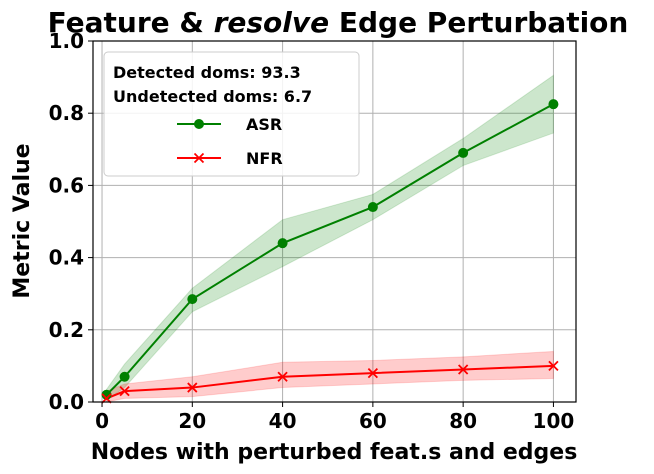 The height and width of the screenshot is (474, 654). What do you see at coordinates (283, 421) in the screenshot?
I see `x-tick-label: 40` at bounding box center [283, 421].